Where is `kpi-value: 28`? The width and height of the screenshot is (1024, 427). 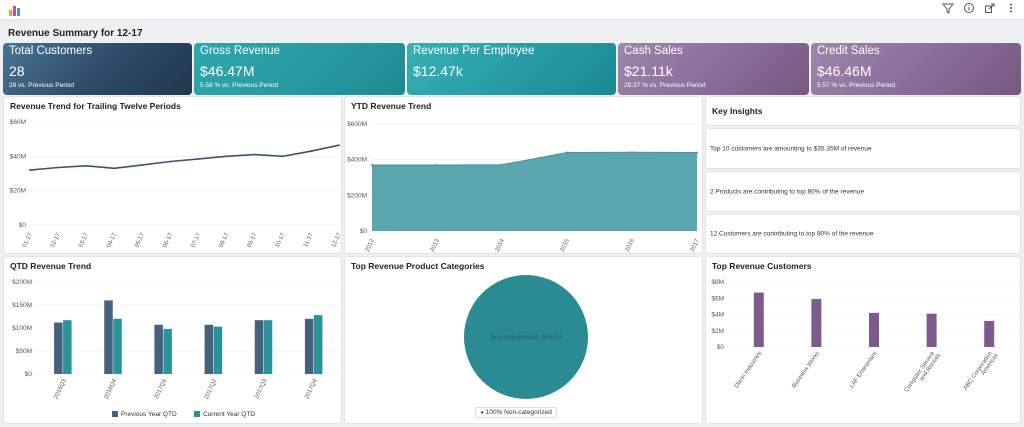 kpi-value: 28 is located at coordinates (17, 71).